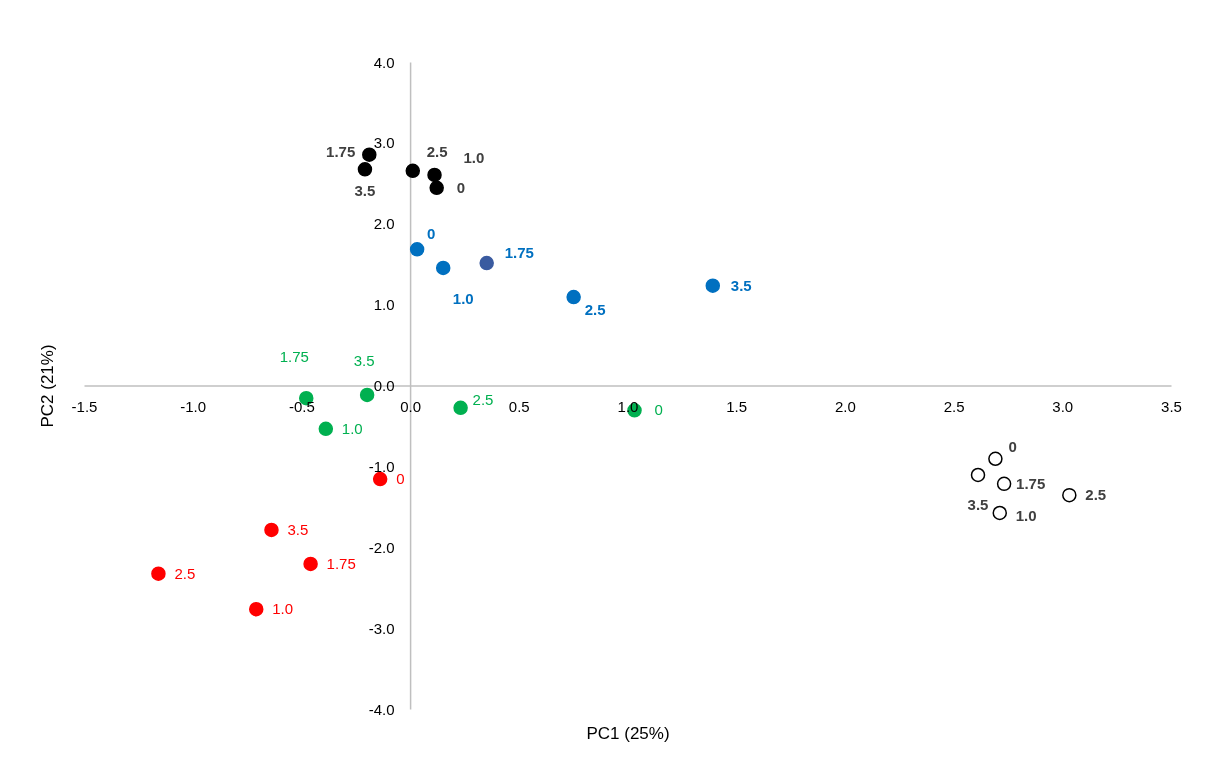 This screenshot has height=771, width=1205. What do you see at coordinates (384, 224) in the screenshot?
I see `y-tick-label: 2.0` at bounding box center [384, 224].